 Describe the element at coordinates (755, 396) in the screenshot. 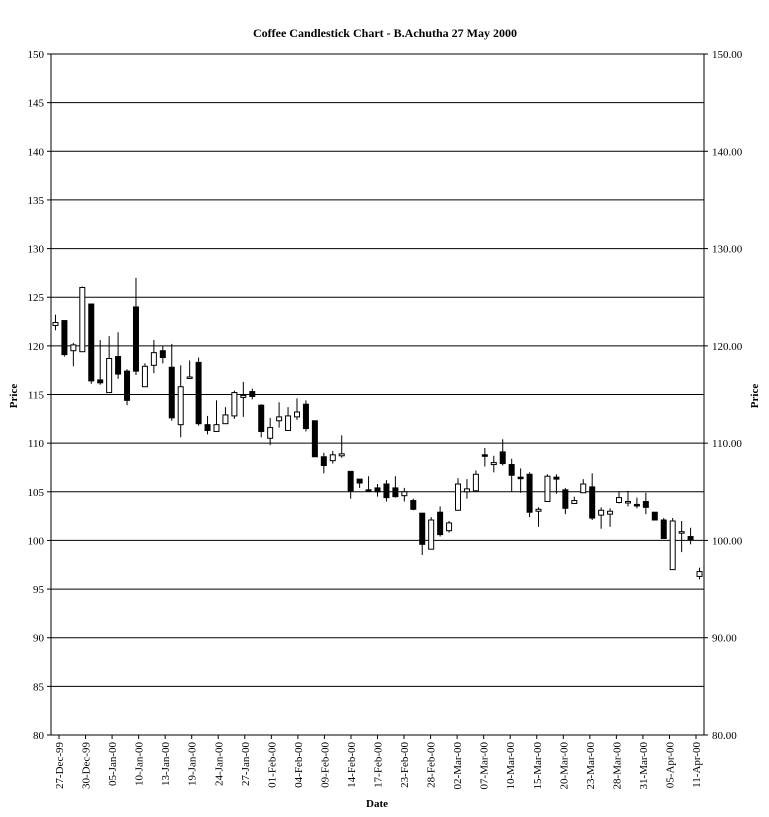

I see `y2-axis-label: Price` at that location.